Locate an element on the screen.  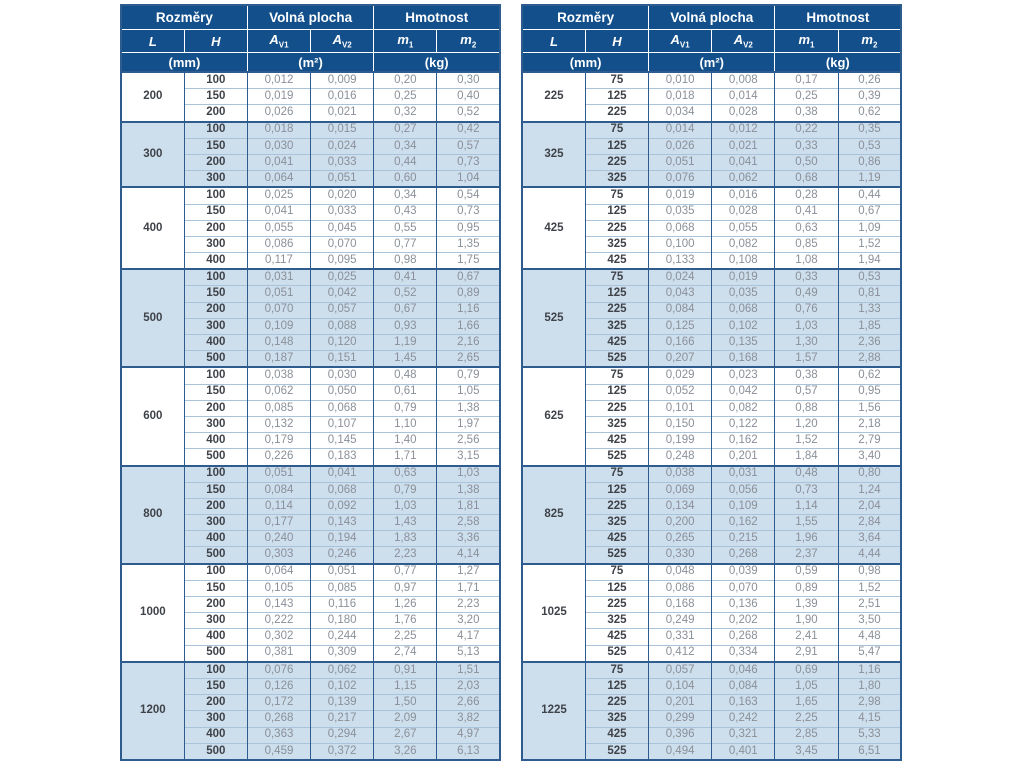
value-cell: 0,244 is located at coordinates (342, 637).